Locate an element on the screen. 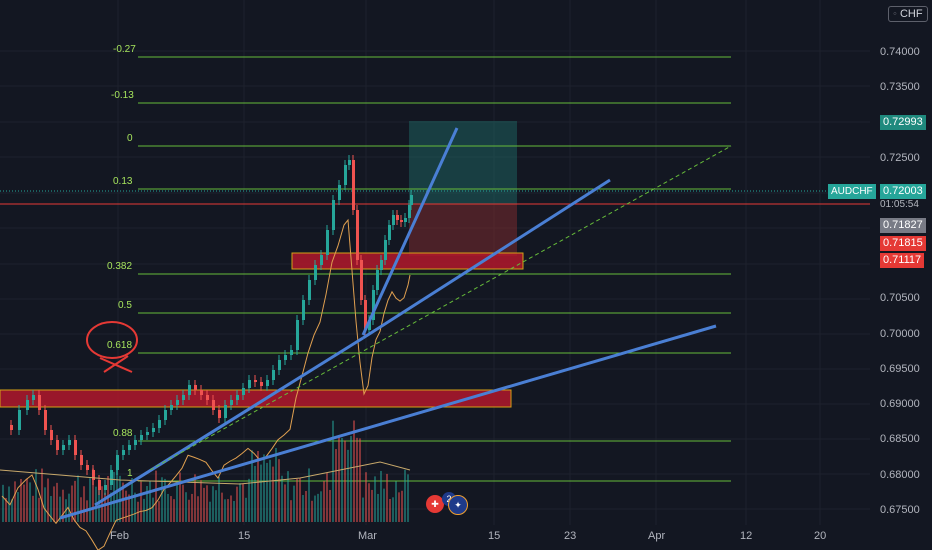  fib-level-label: 0.5 is located at coordinates (125, 305).